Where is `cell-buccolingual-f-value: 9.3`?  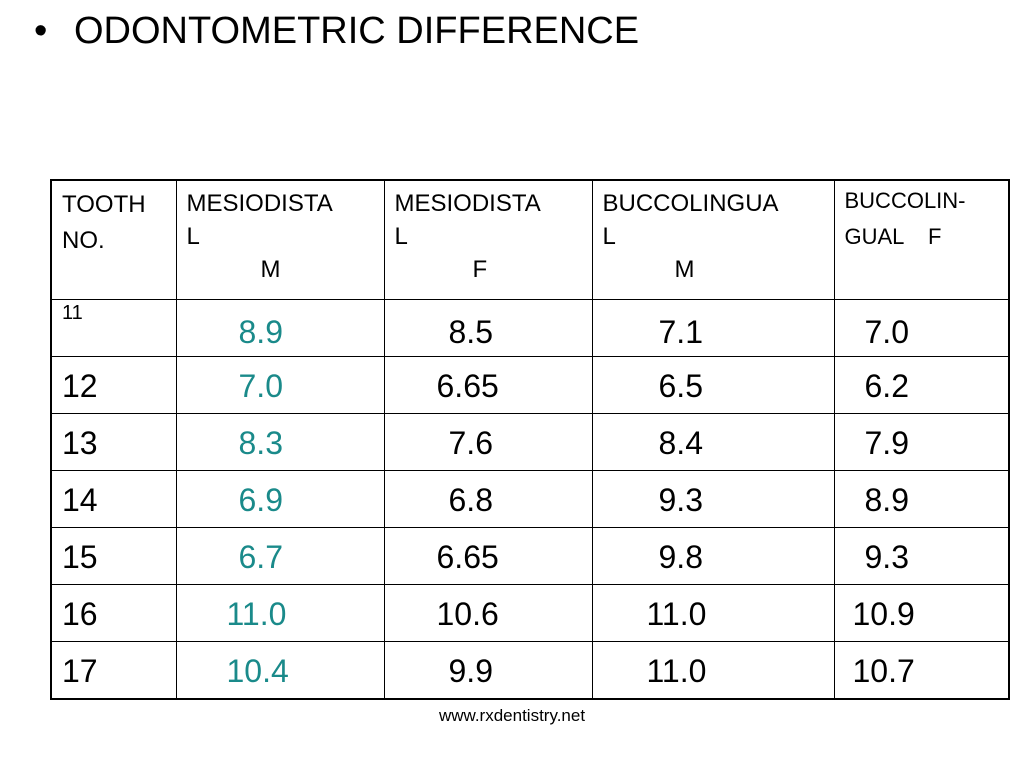
cell-buccolingual-f-value: 9.3 is located at coordinates (886, 557).